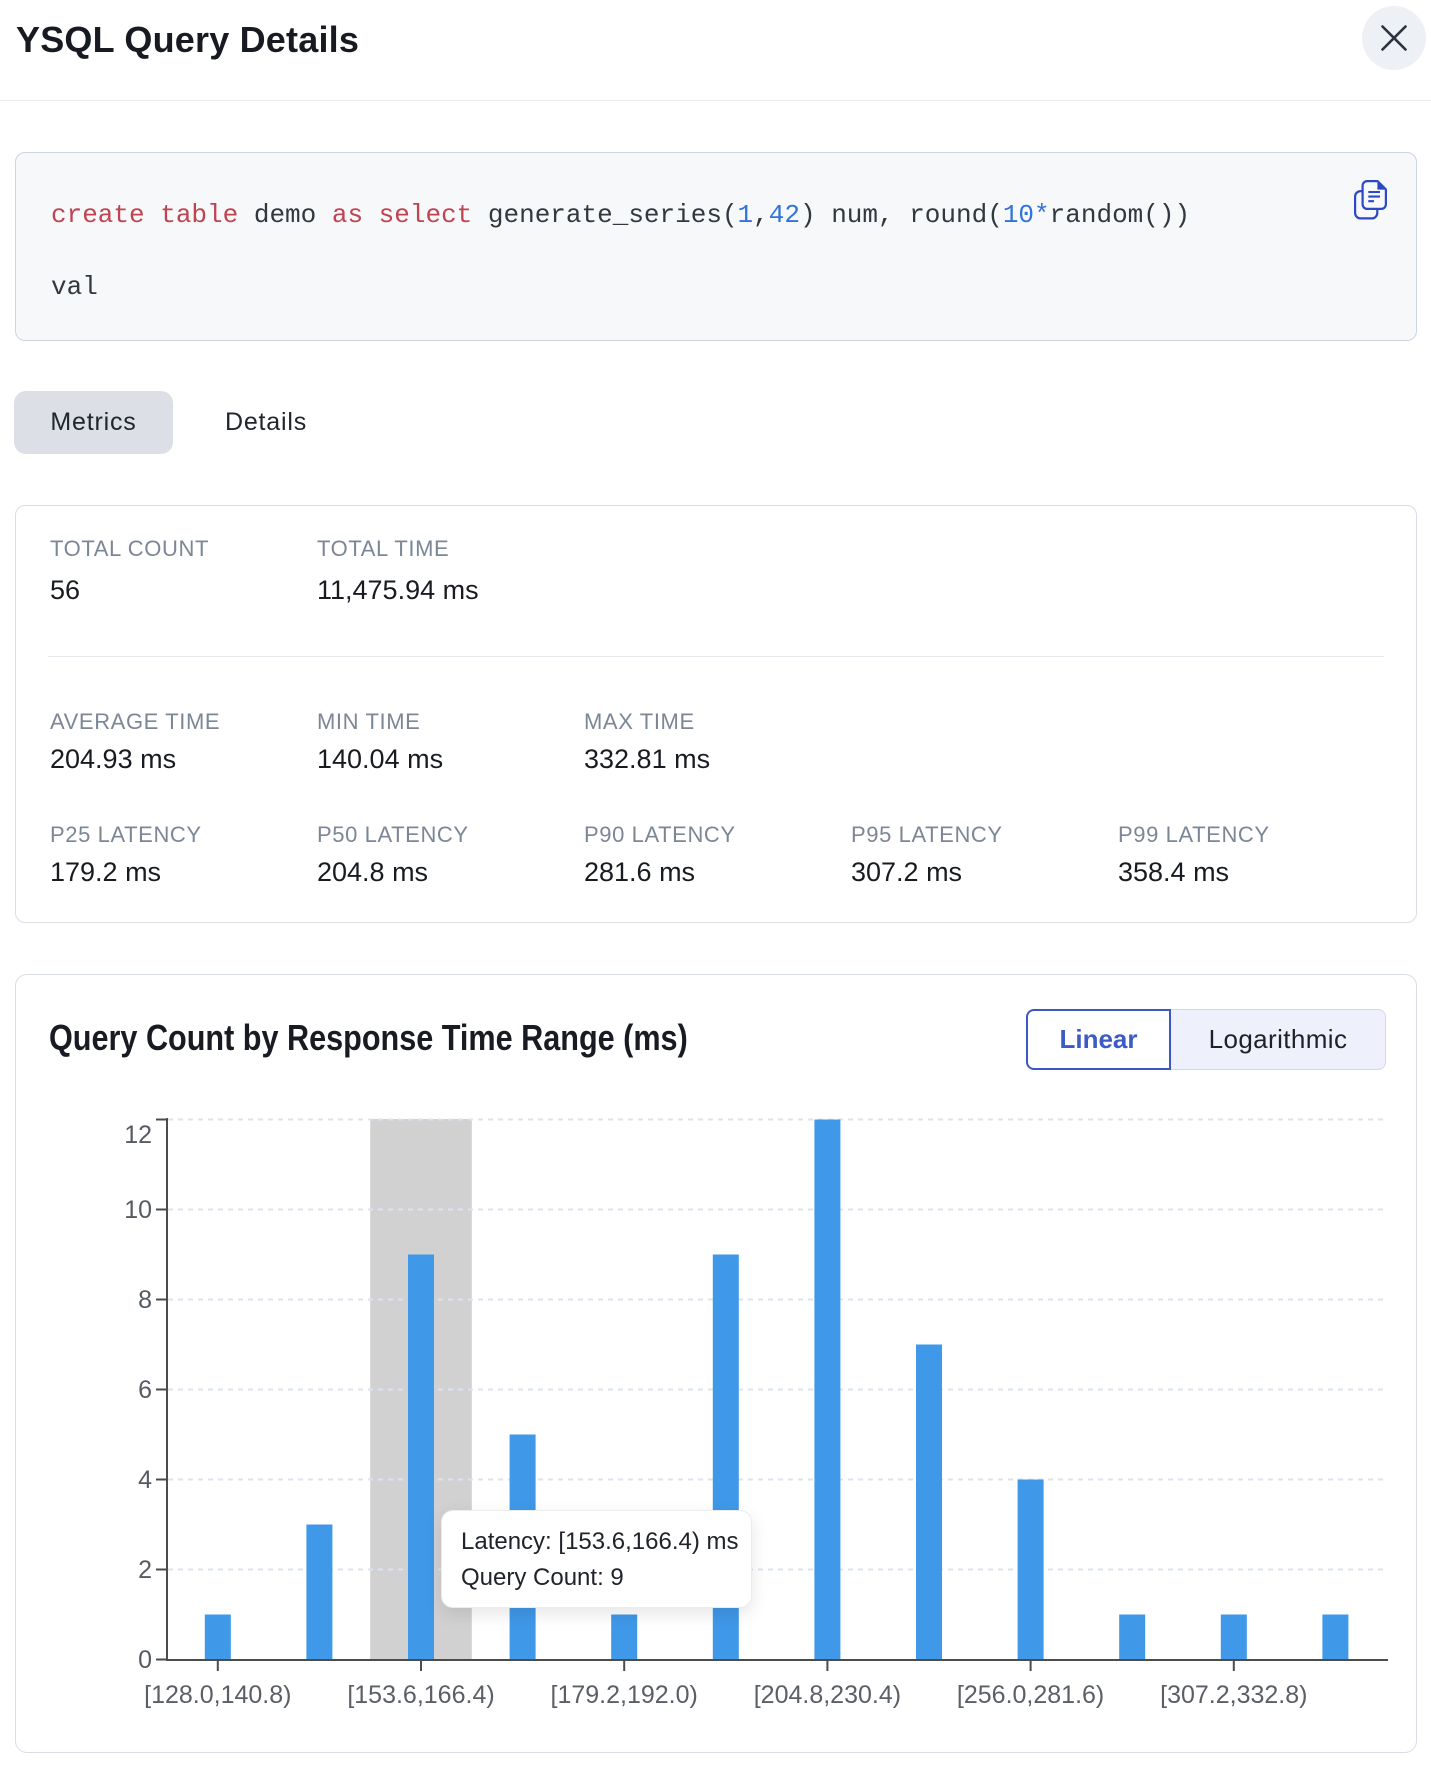 This screenshot has width=1431, height=1765. I want to click on svg-text: [204.8,230.4), so click(827, 1695).